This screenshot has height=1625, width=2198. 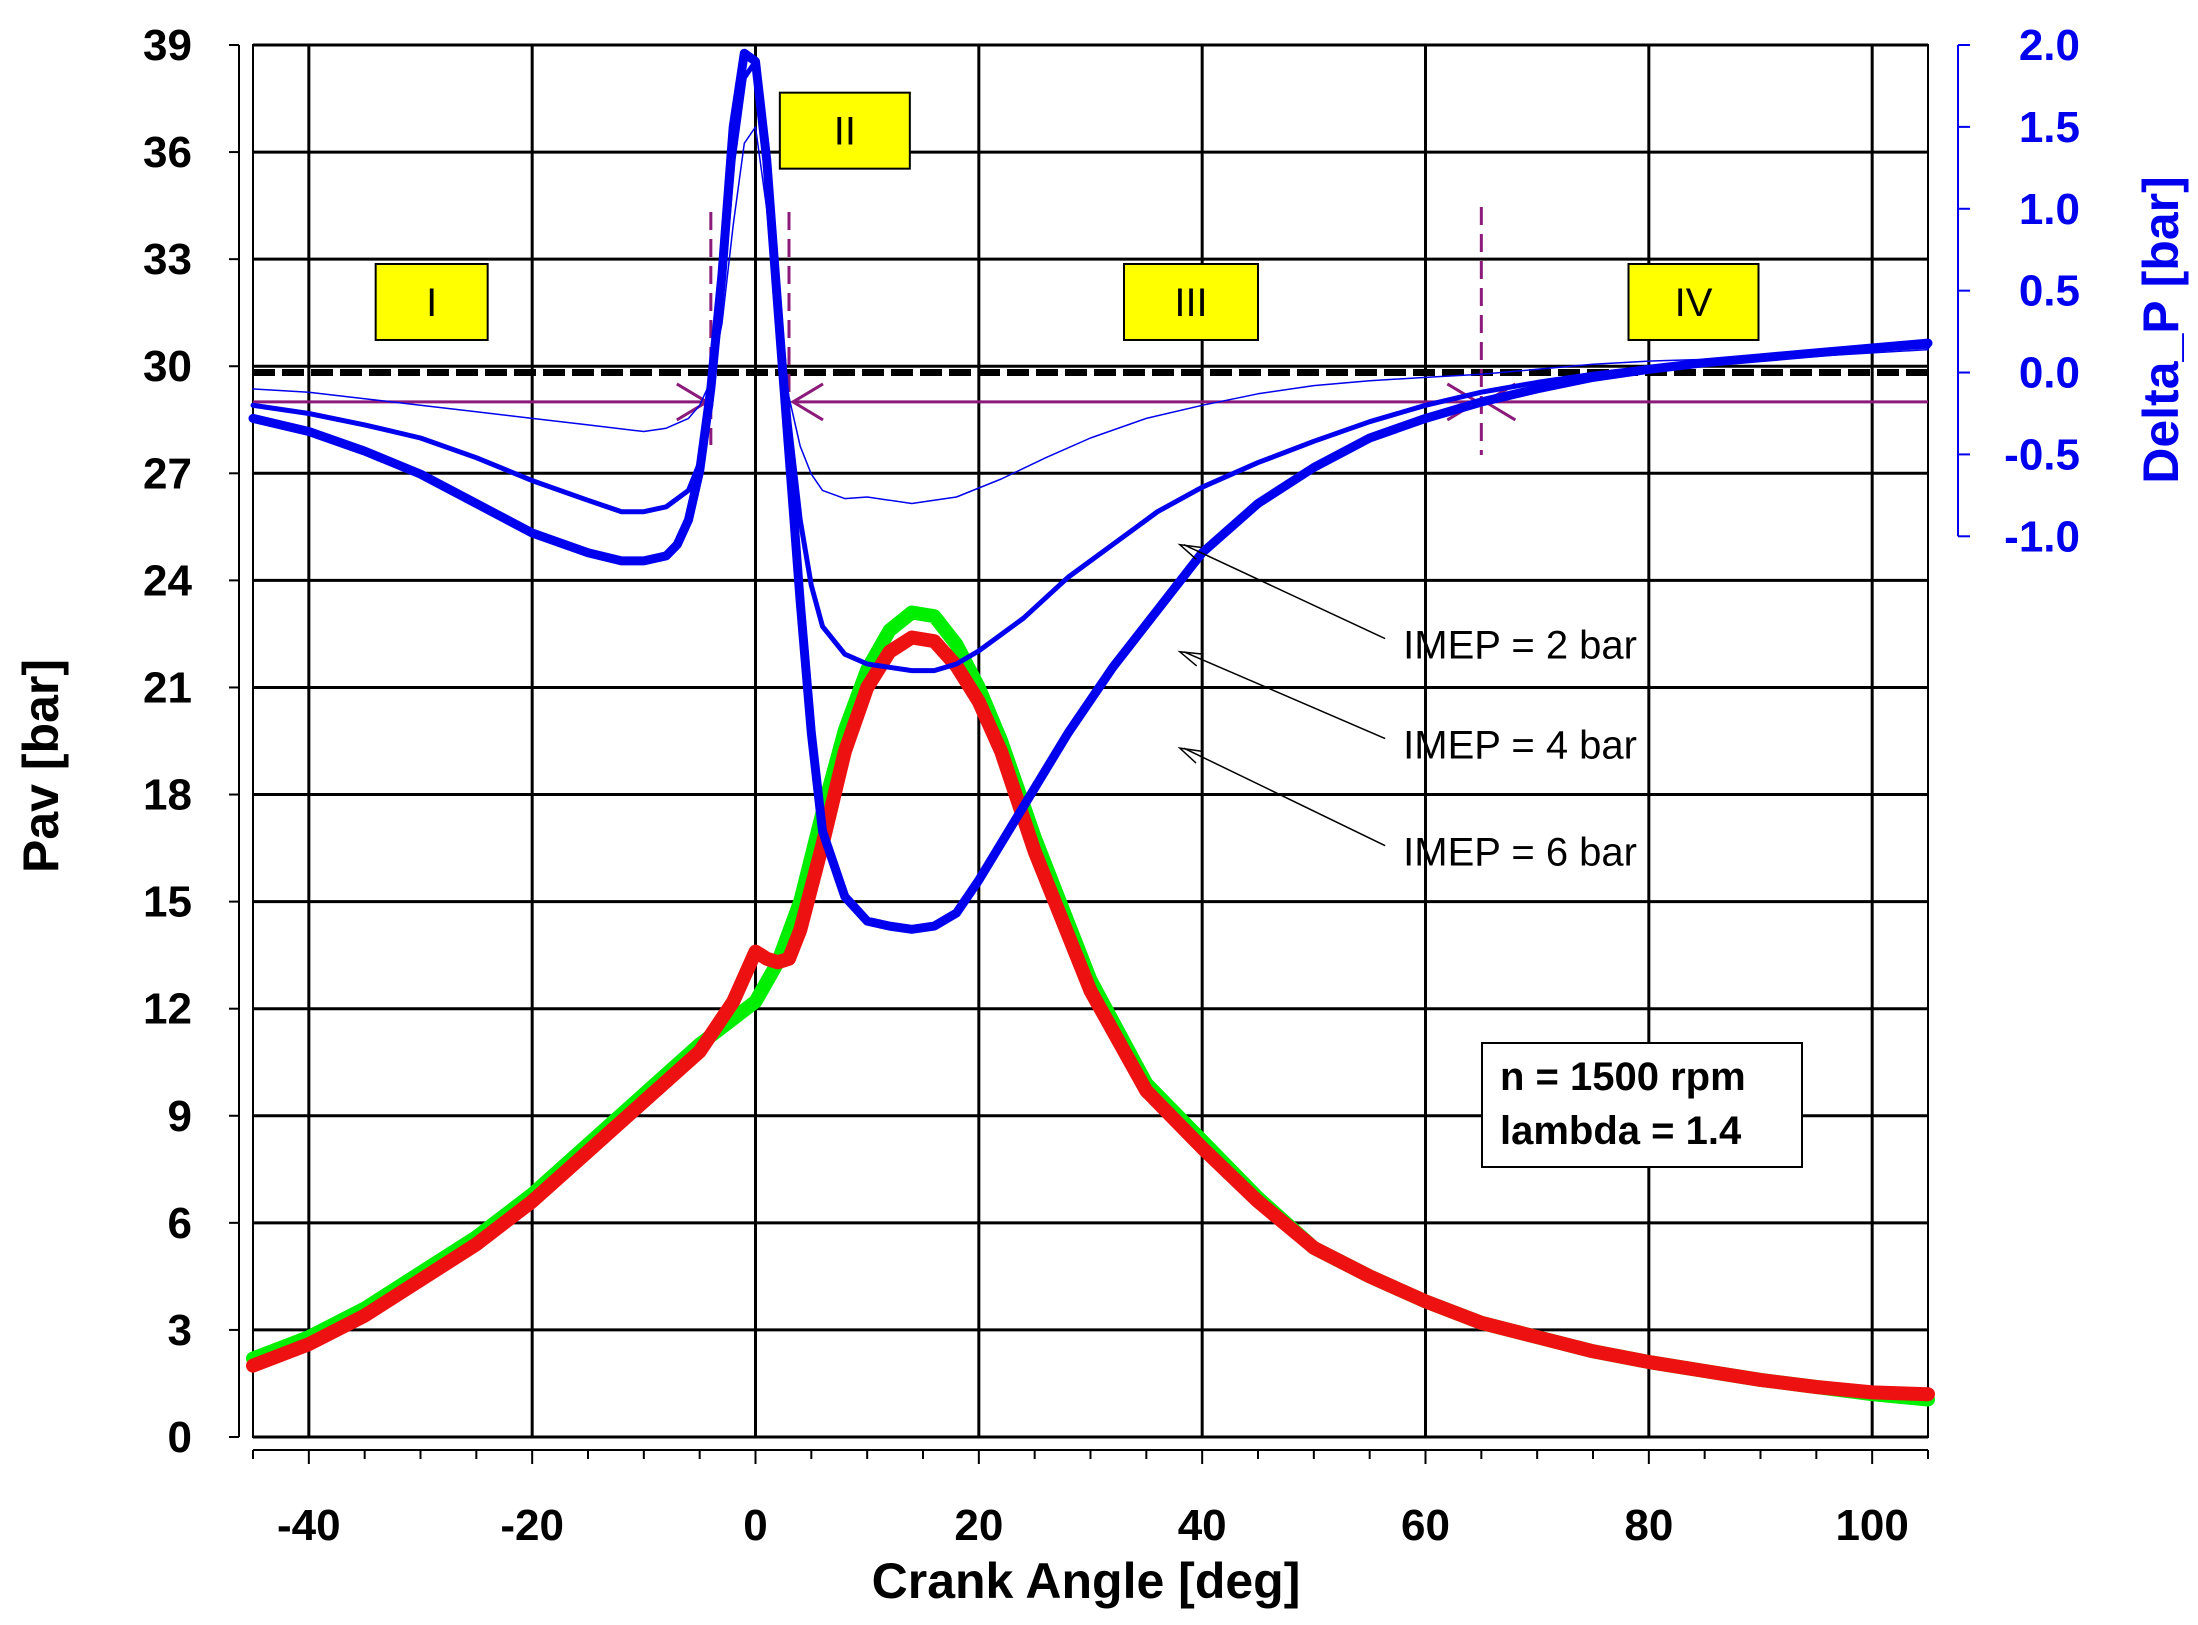 I want to click on info-box-frame, so click(x=1642, y=1105).